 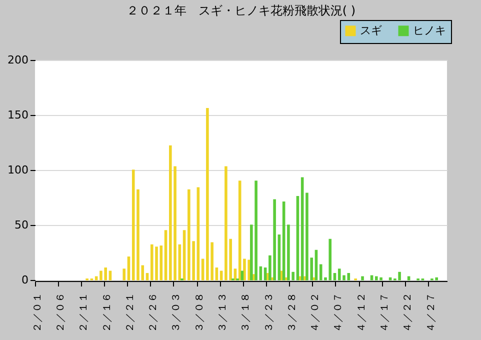 What do you see at coordinates (269, 312) in the screenshot?
I see `x-tick-label: ３／２３` at bounding box center [269, 312].